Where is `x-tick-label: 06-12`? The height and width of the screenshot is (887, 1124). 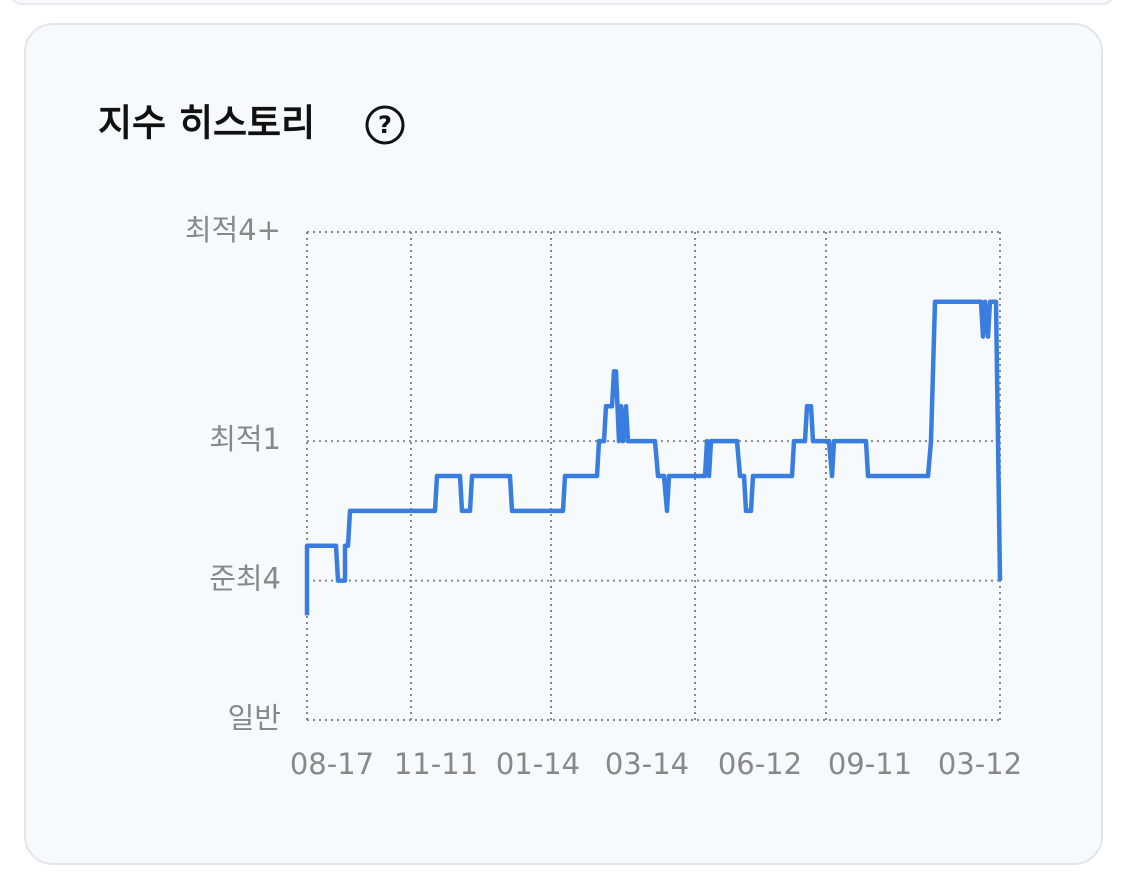
x-tick-label: 06-12 is located at coordinates (760, 764).